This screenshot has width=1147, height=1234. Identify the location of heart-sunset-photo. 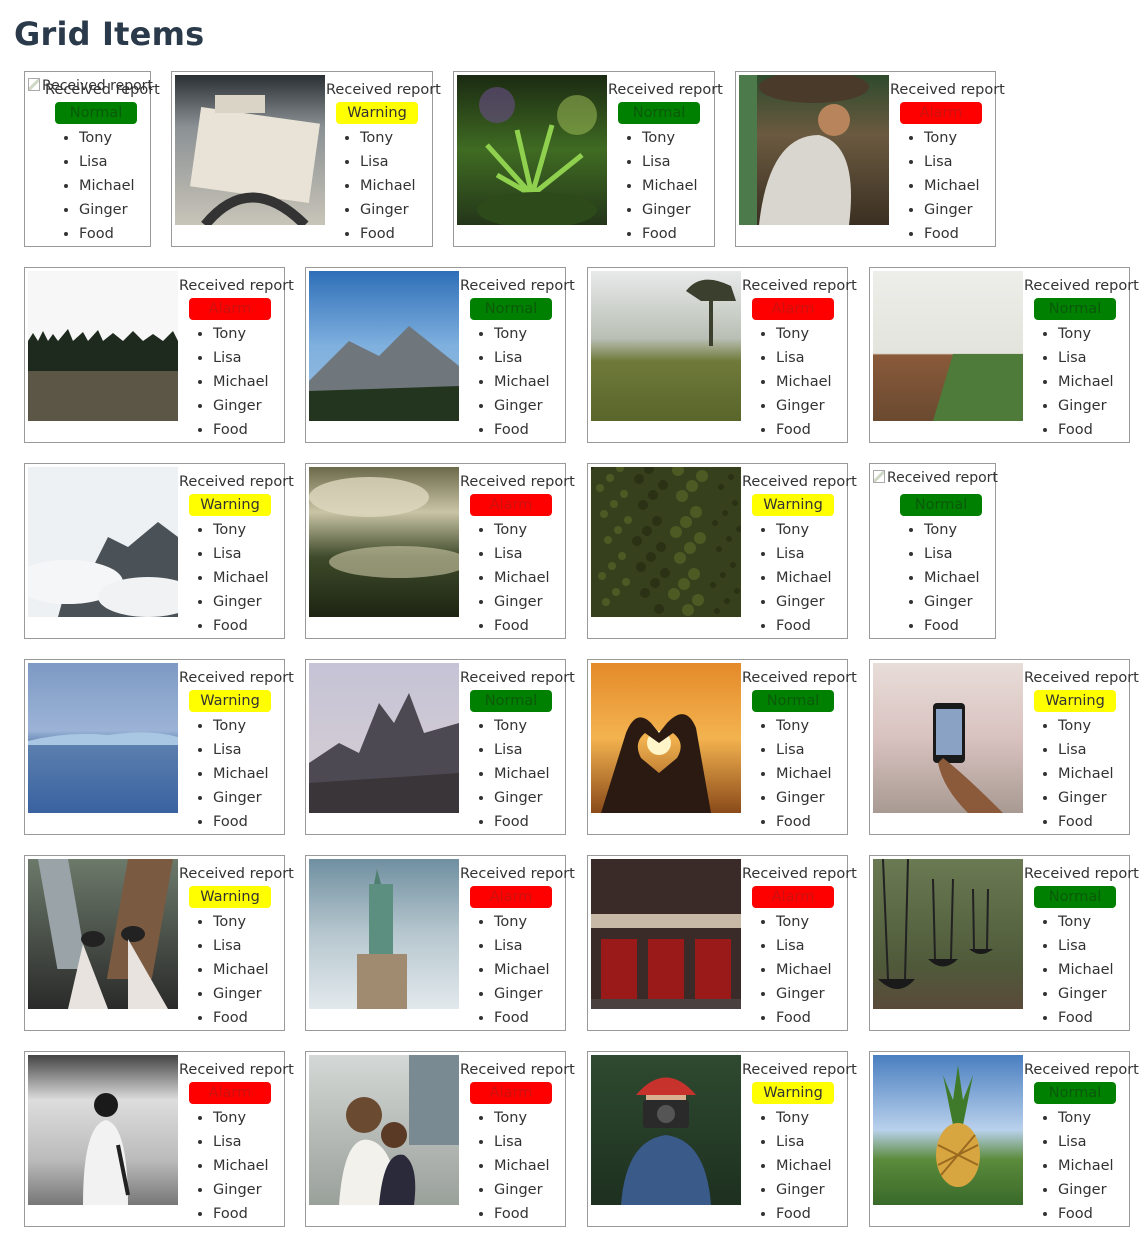
(666, 738).